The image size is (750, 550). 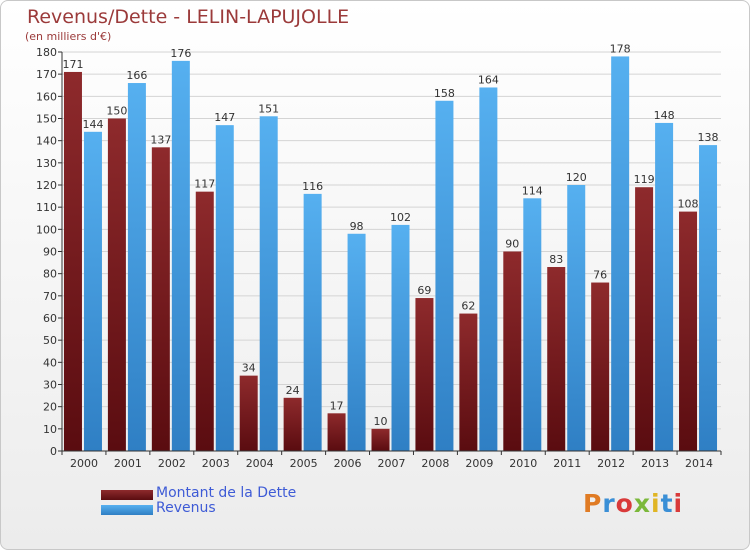 What do you see at coordinates (53, 451) in the screenshot?
I see `y-tick-label: 0` at bounding box center [53, 451].